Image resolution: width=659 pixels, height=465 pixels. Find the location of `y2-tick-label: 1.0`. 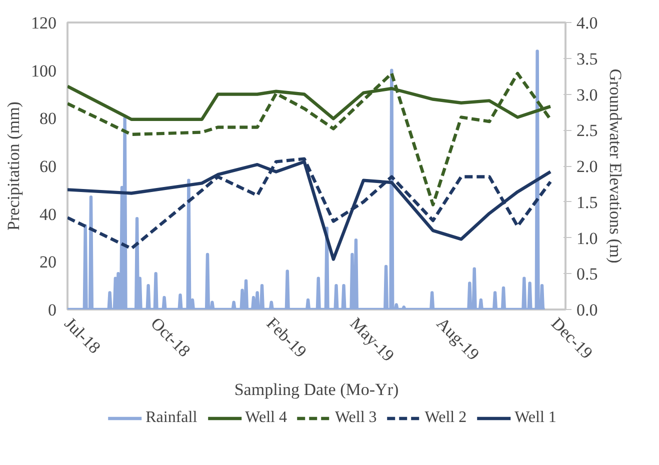

y2-tick-label: 1.0 is located at coordinates (587, 238).